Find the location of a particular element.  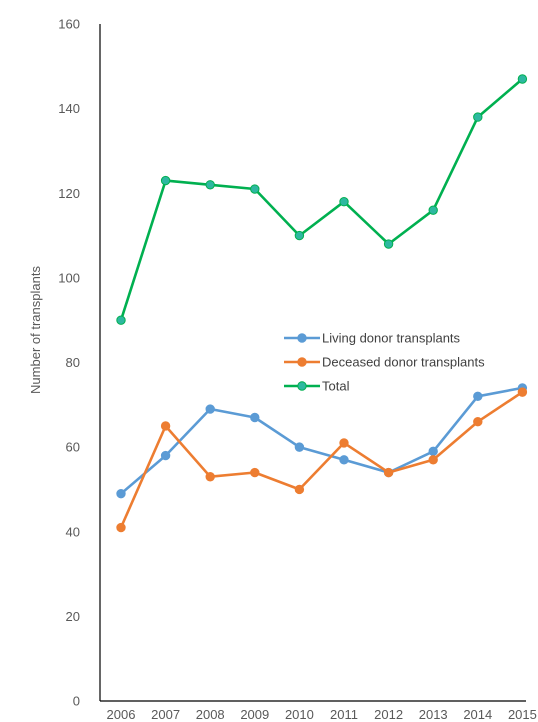

x-tick-label: 2015 is located at coordinates (522, 714).